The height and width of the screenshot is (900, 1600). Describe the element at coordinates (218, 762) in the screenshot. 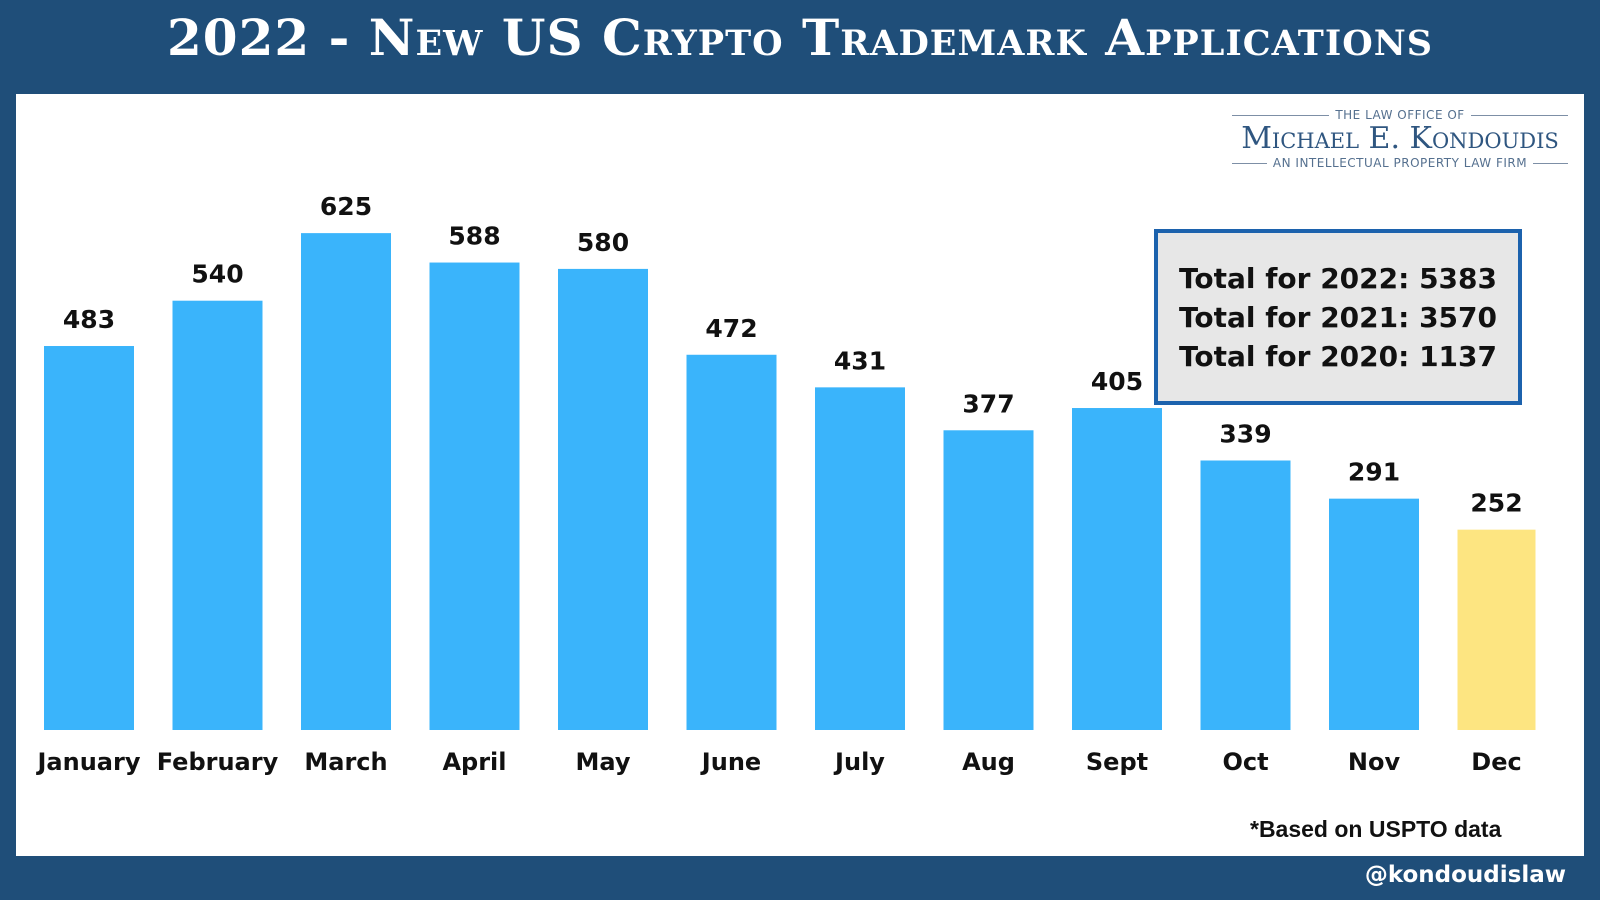

I see `category-label-february: February` at that location.